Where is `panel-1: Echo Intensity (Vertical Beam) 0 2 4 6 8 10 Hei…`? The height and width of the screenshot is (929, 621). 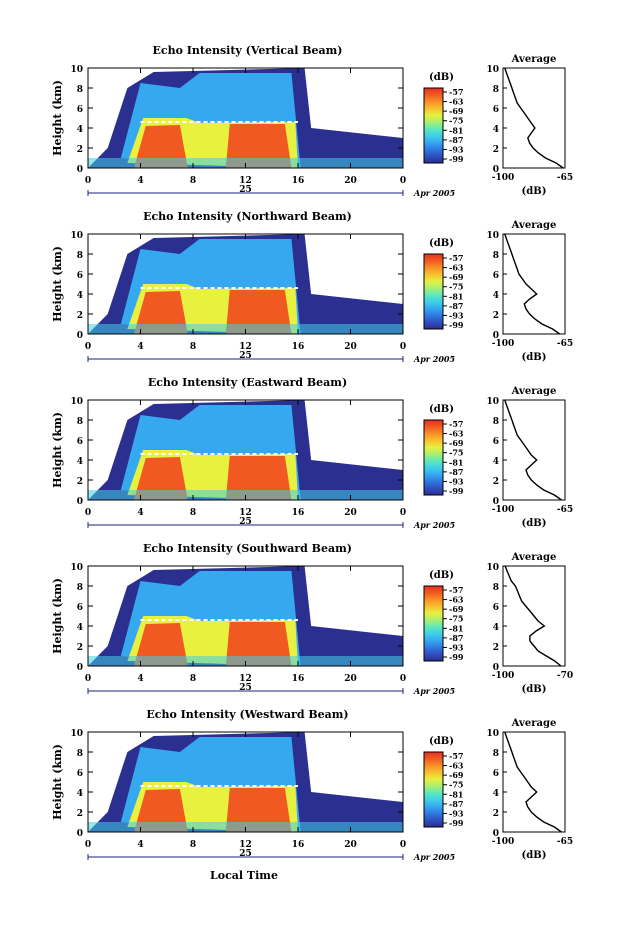
panel-1: Echo Intensity (Vertical Beam) 0 2 4 6 8 10 Hei… is located at coordinates (312, 121).